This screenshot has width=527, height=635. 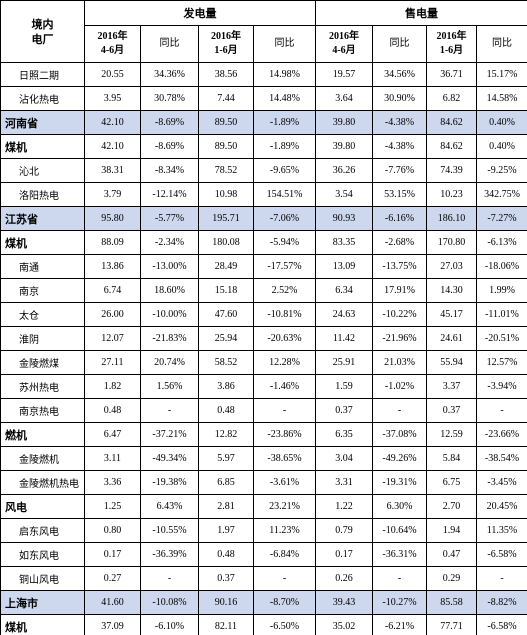 I want to click on sales-h1-yoy: -8.82%, so click(x=501, y=602).